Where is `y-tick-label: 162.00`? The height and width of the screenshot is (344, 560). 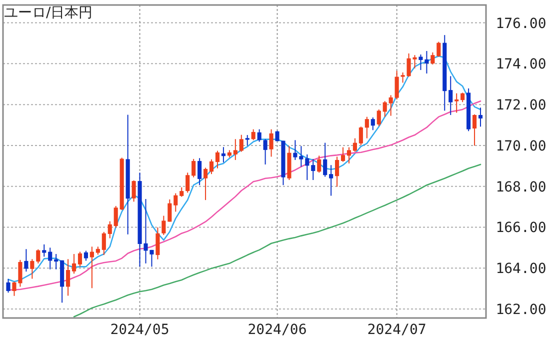
y-tick-label: 162.00 is located at coordinates (521, 310).